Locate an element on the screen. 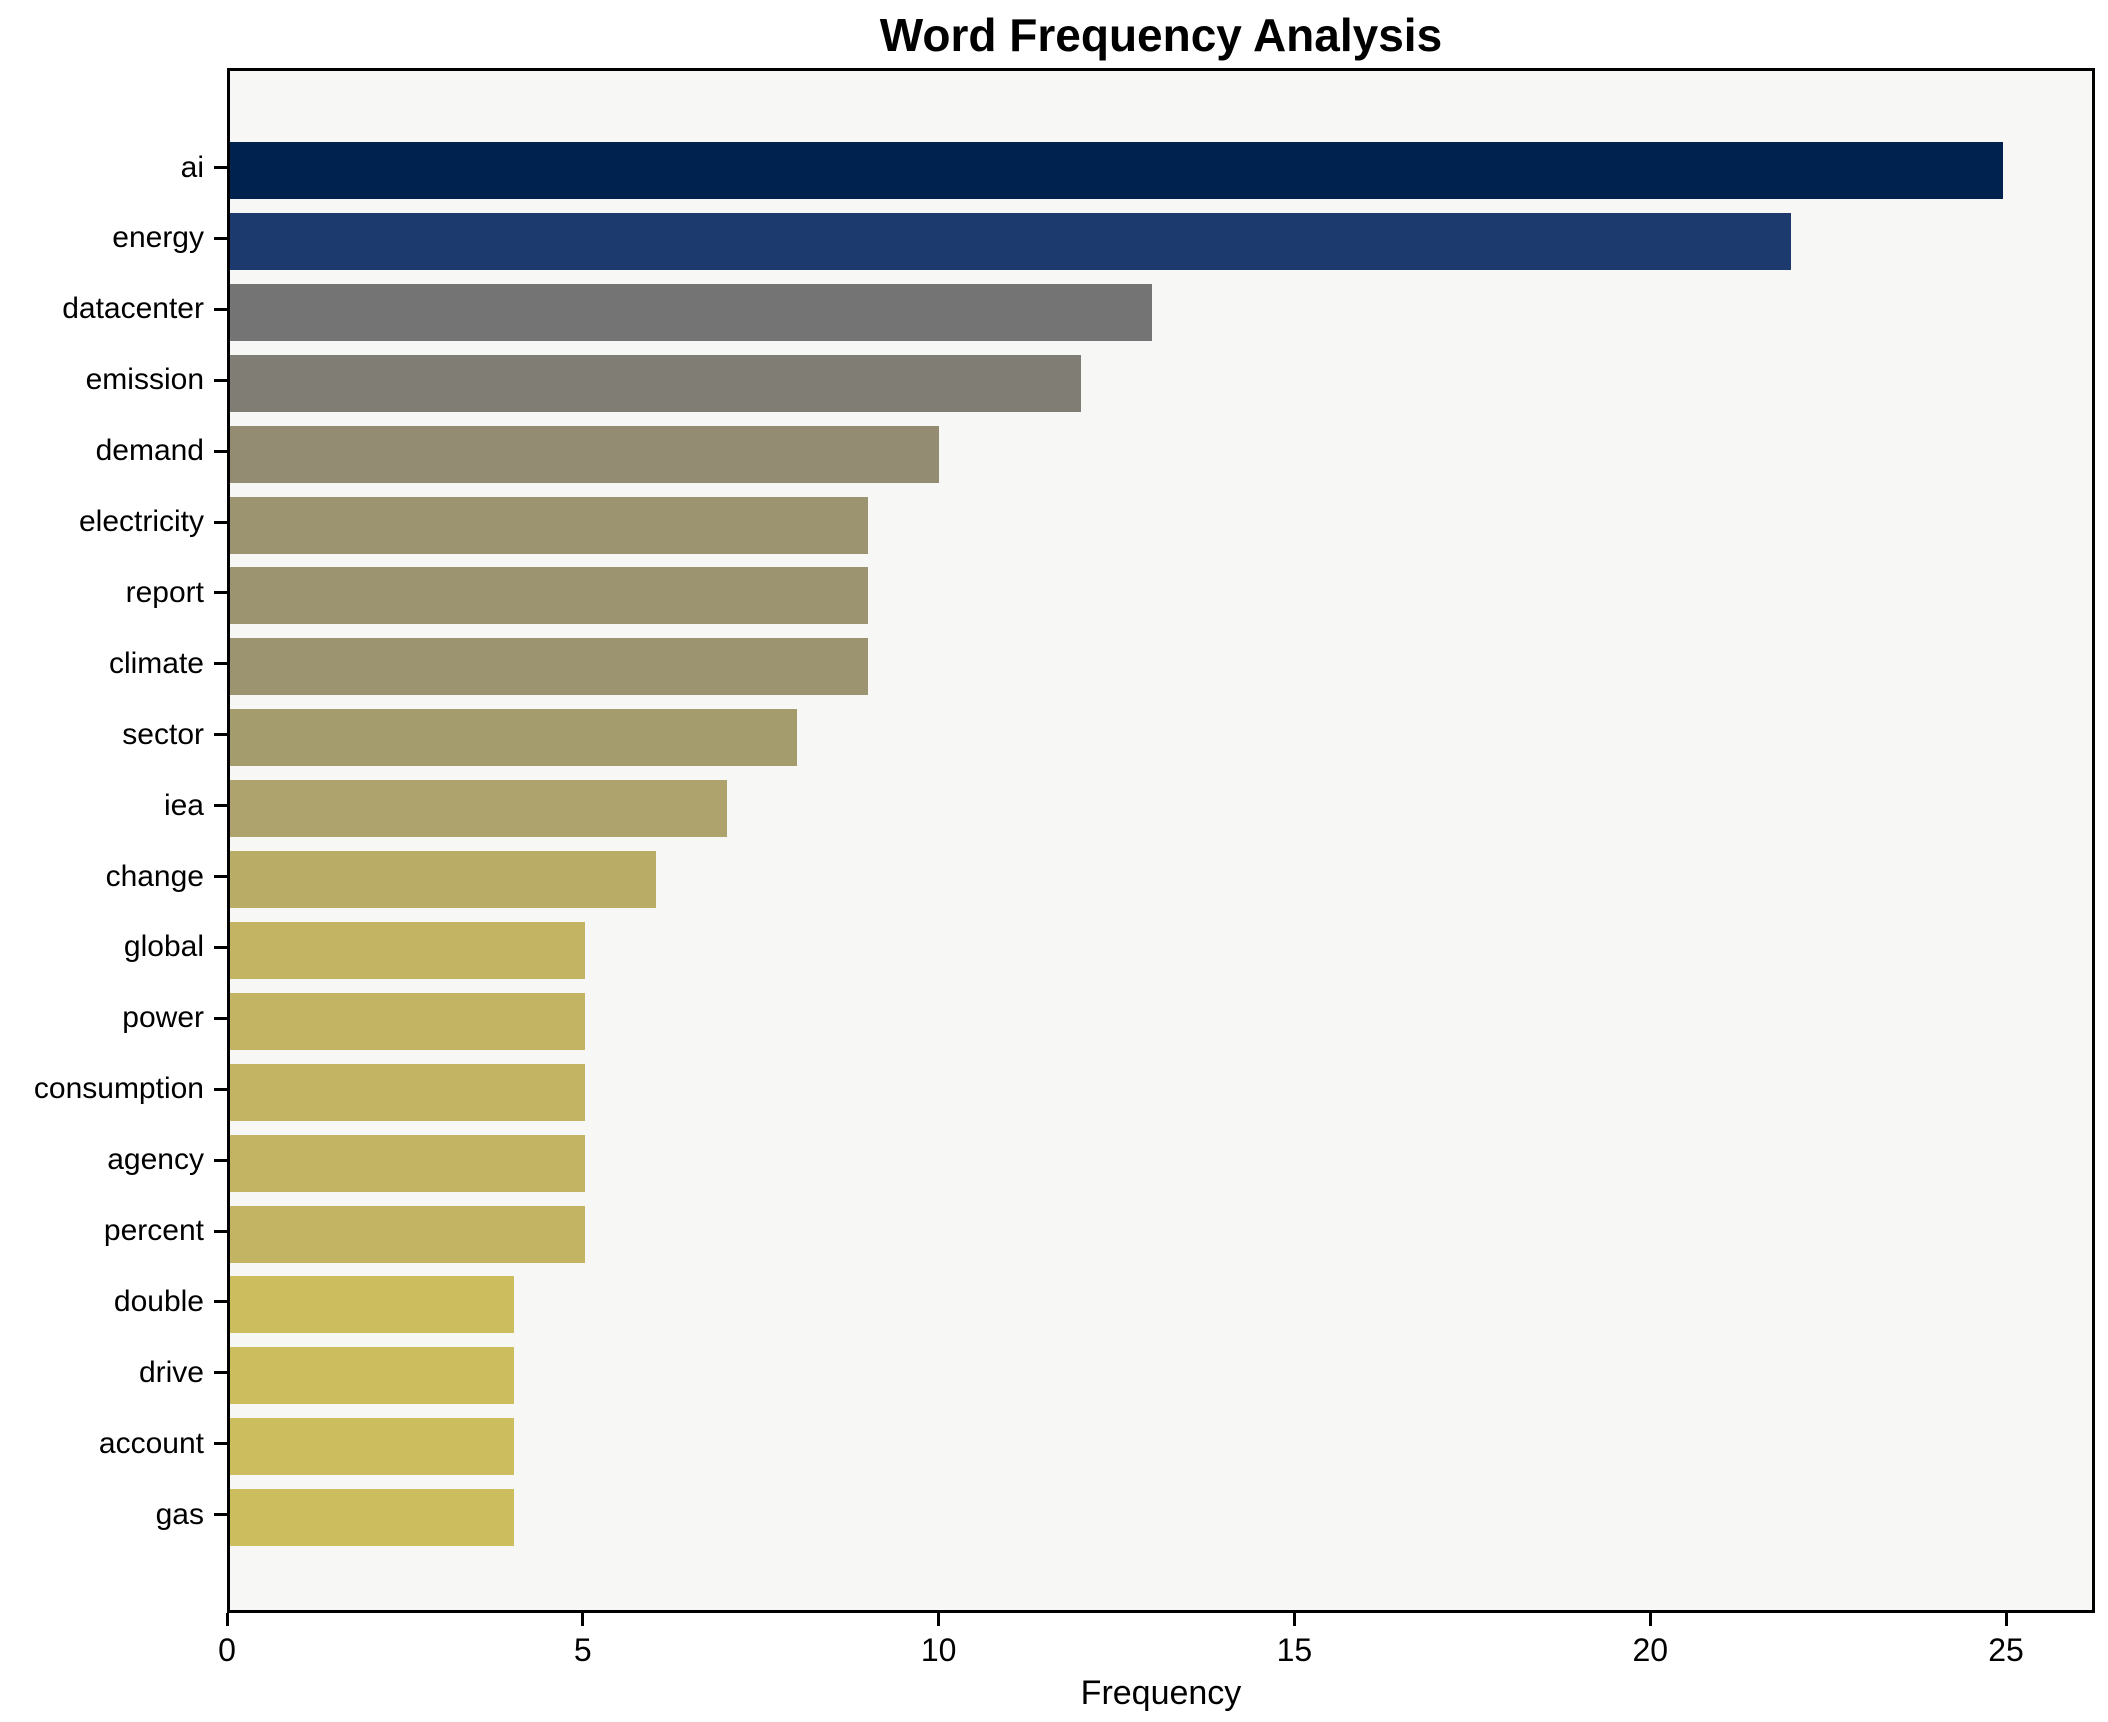 This screenshot has height=1722, width=2108. y-tick-label-iea: iea is located at coordinates (183, 805).